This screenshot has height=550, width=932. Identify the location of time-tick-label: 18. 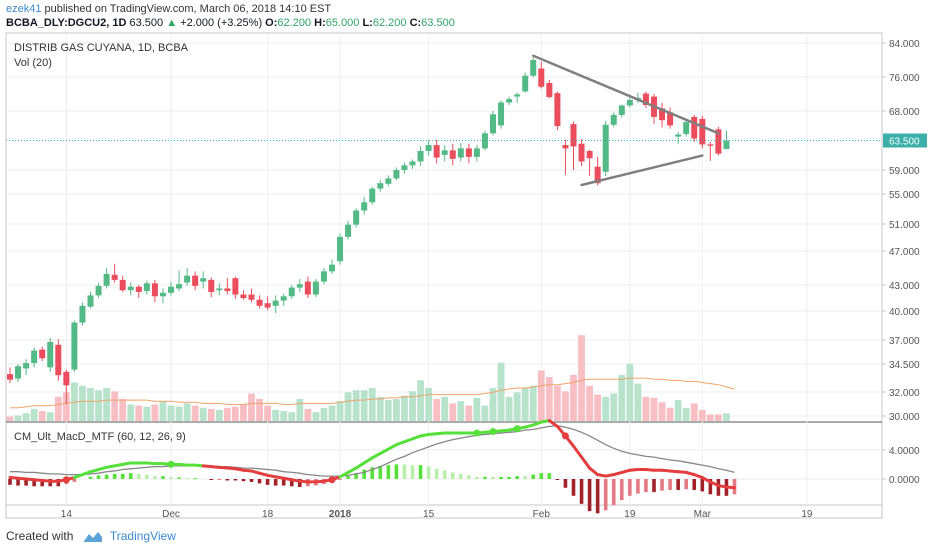
(268, 514).